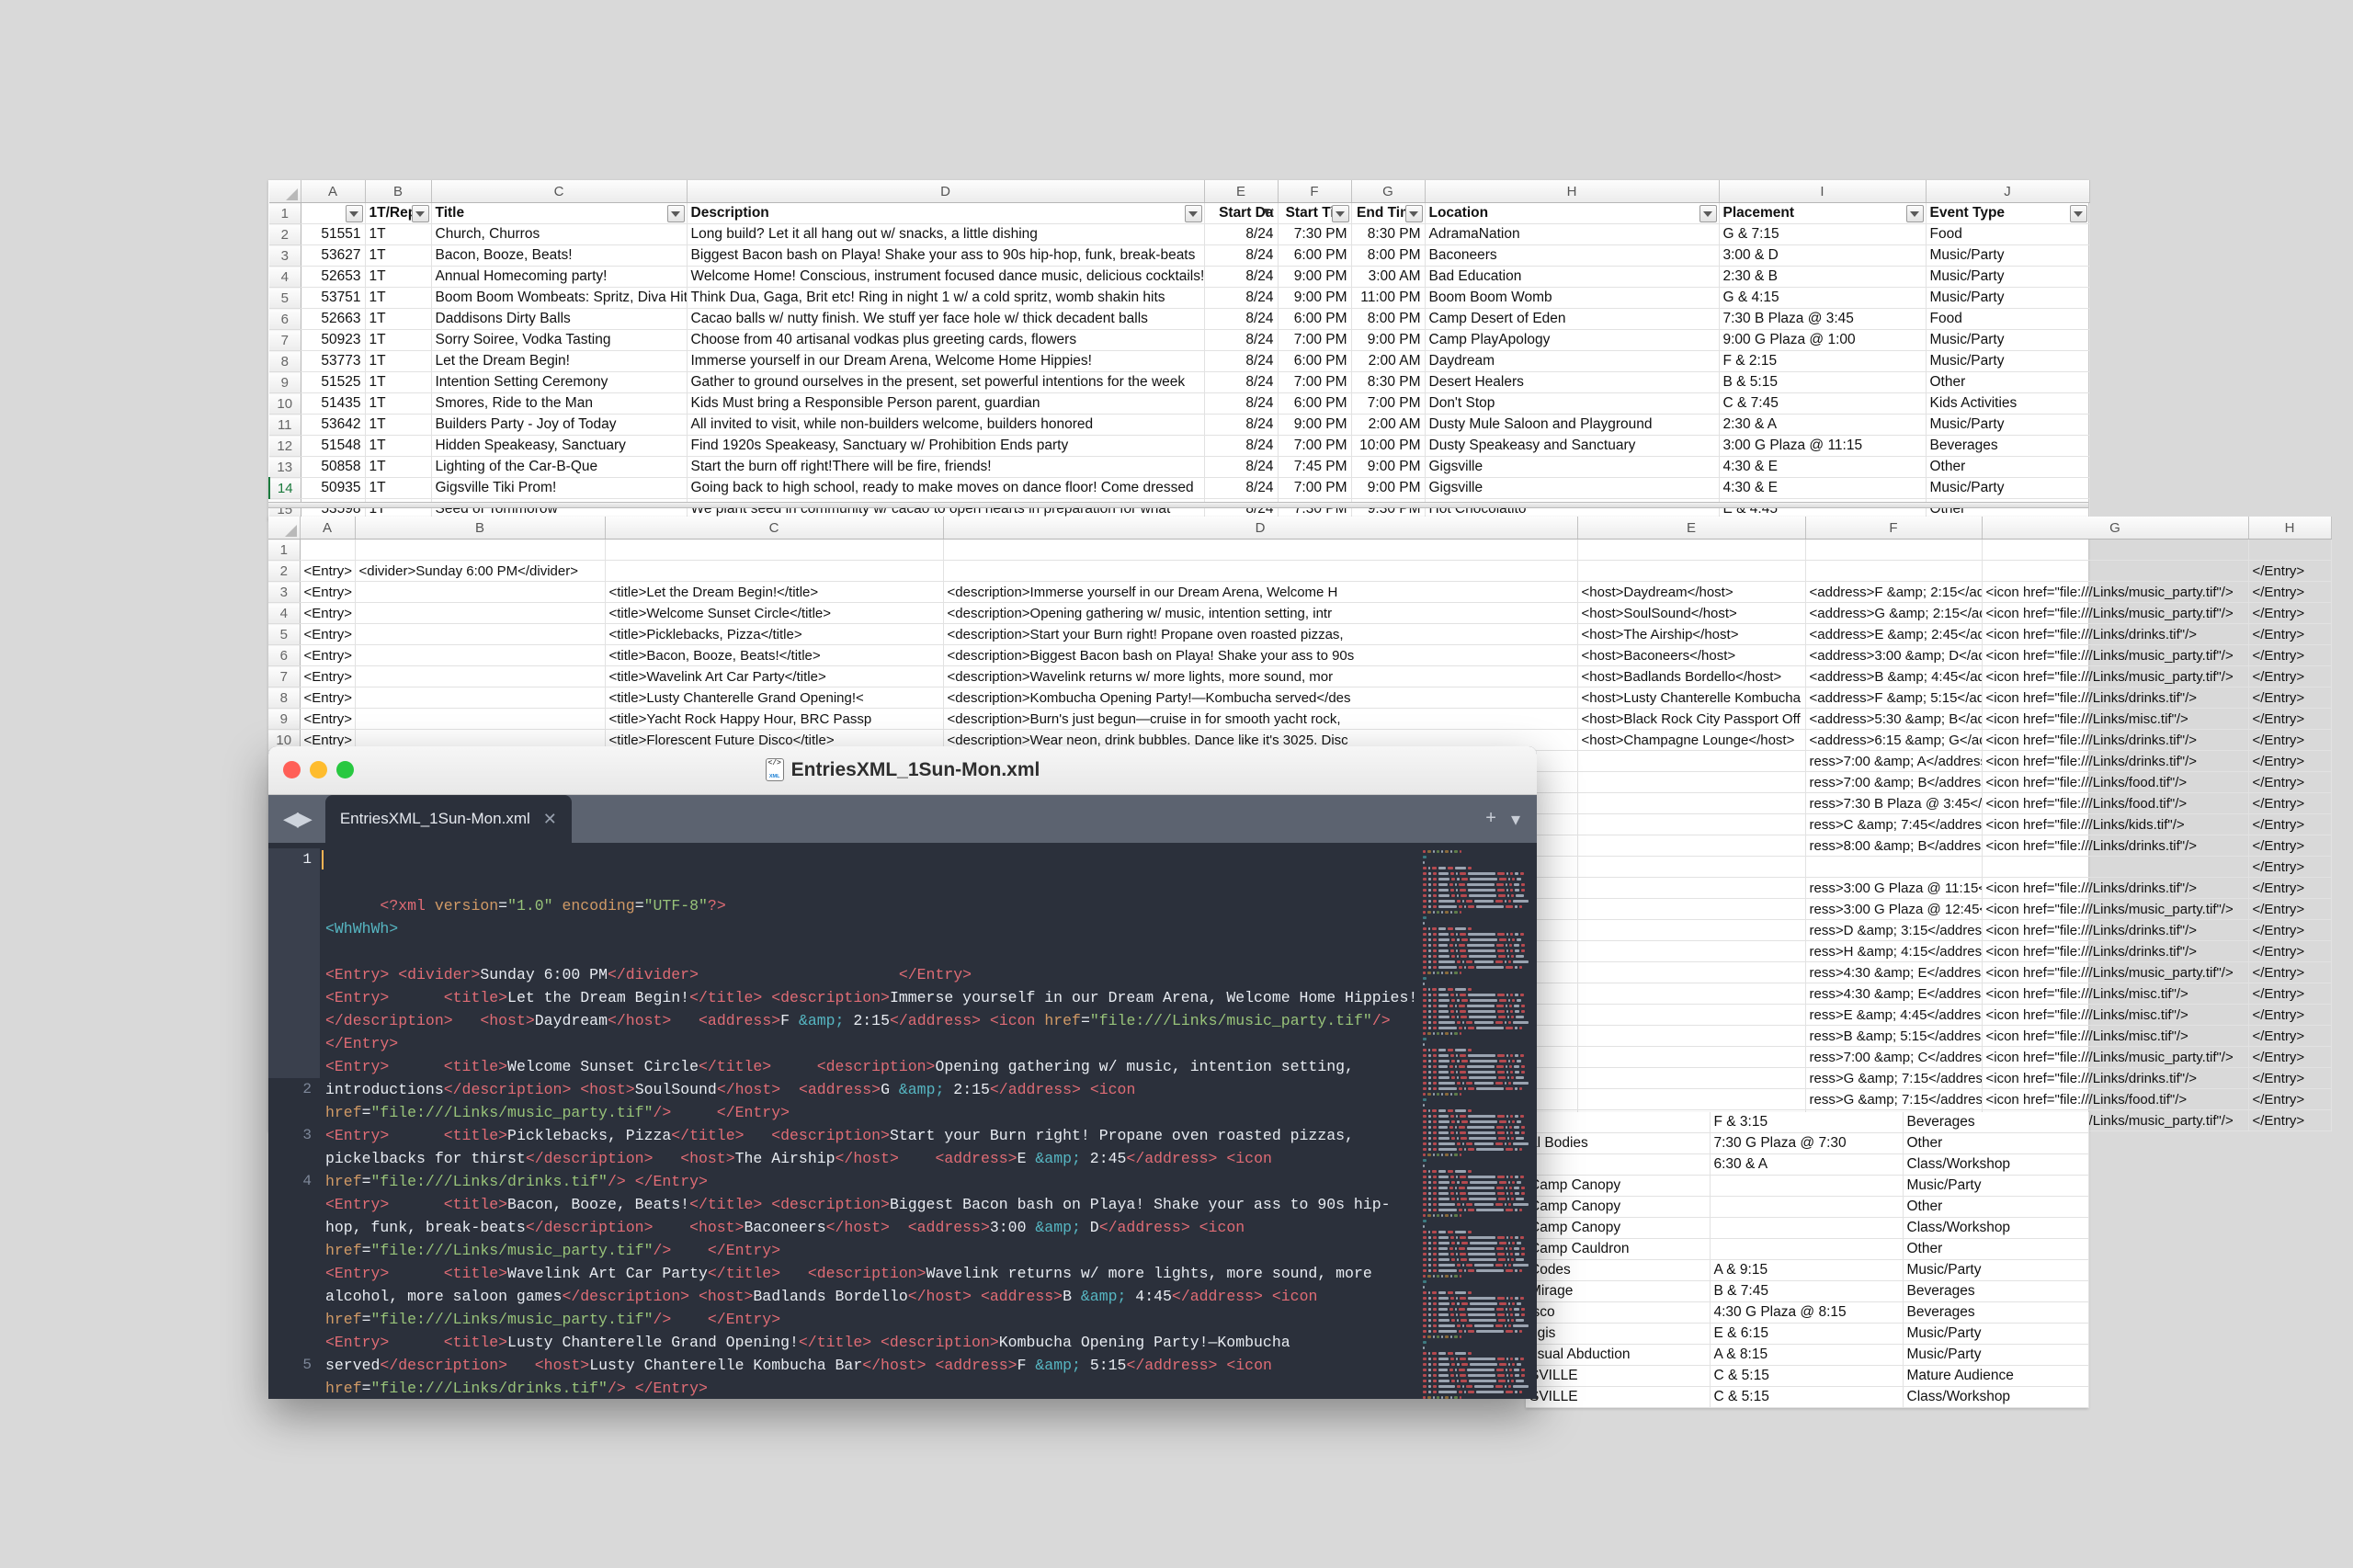  Describe the element at coordinates (1572, 277) in the screenshot. I see `cell-loc: Bad Education` at that location.